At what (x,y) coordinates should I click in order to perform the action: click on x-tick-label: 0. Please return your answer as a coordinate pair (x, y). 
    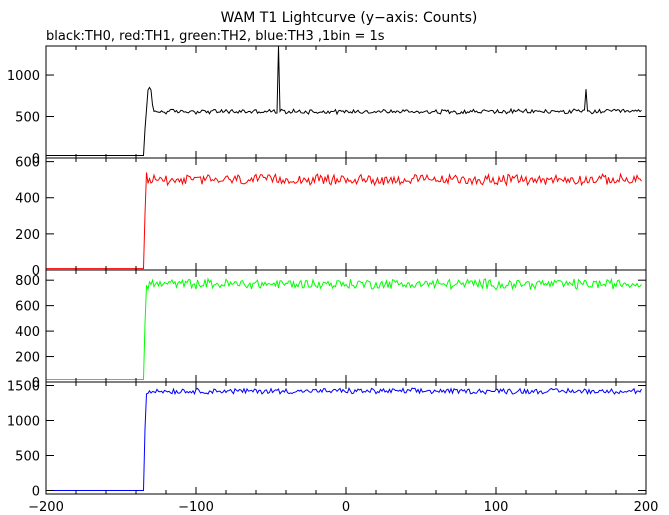
    Looking at the image, I should click on (346, 507).